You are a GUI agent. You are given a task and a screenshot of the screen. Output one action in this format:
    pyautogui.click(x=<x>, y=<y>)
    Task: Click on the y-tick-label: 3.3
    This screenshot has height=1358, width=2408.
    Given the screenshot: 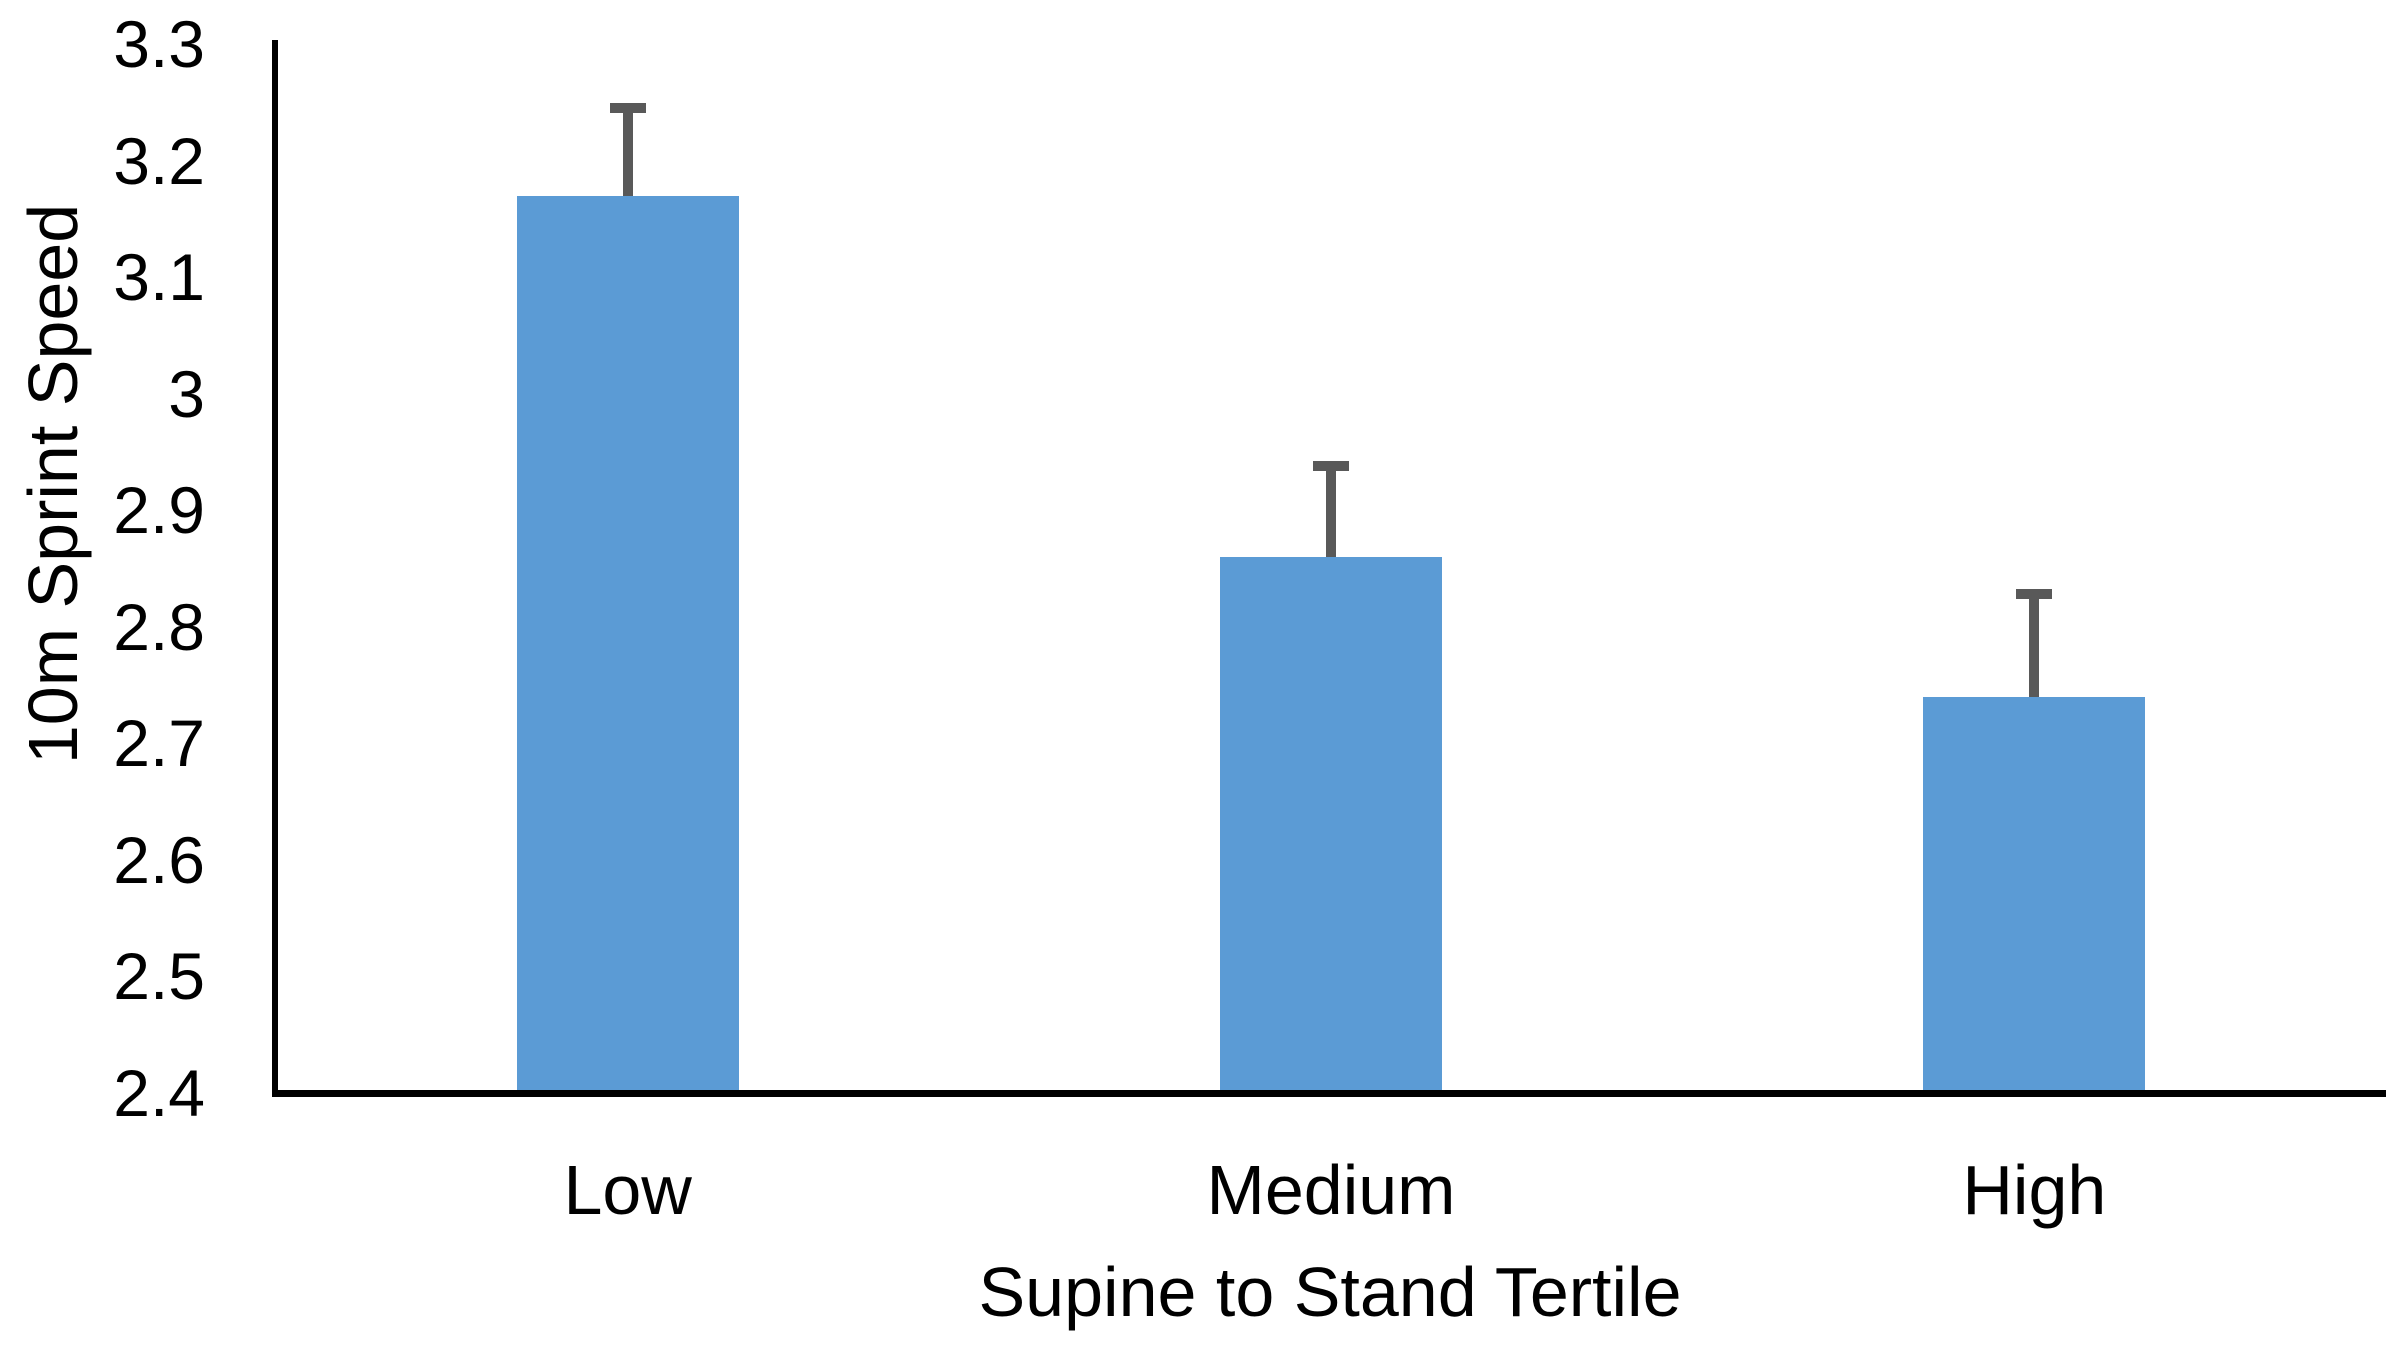 What is the action you would take?
    pyautogui.click(x=159, y=44)
    